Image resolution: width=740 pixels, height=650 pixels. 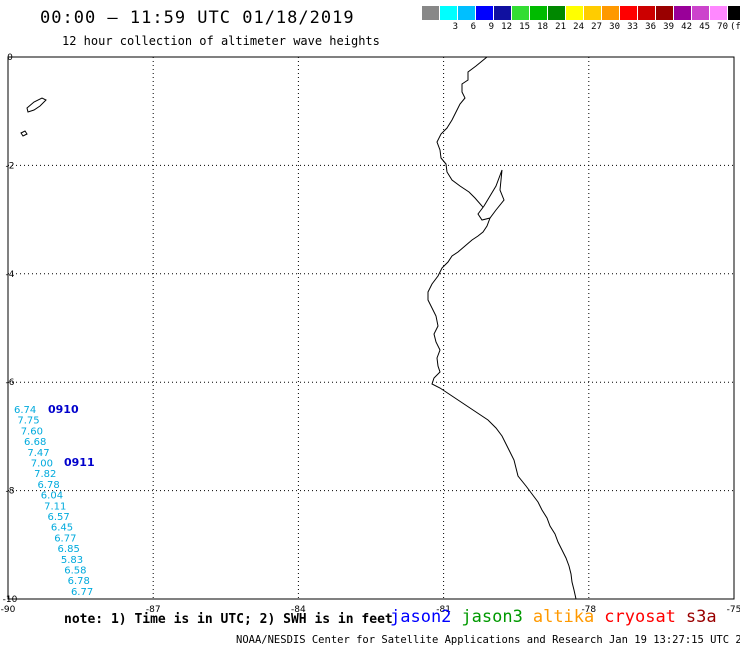 What do you see at coordinates (8, 610) in the screenshot?
I see `x-tick-label: -90` at bounding box center [8, 610].